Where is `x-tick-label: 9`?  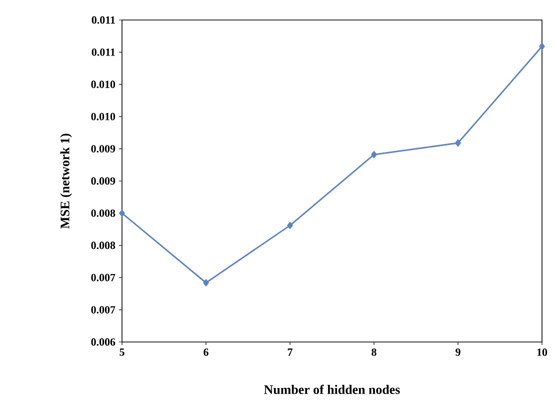
x-tick-label: 9 is located at coordinates (458, 352).